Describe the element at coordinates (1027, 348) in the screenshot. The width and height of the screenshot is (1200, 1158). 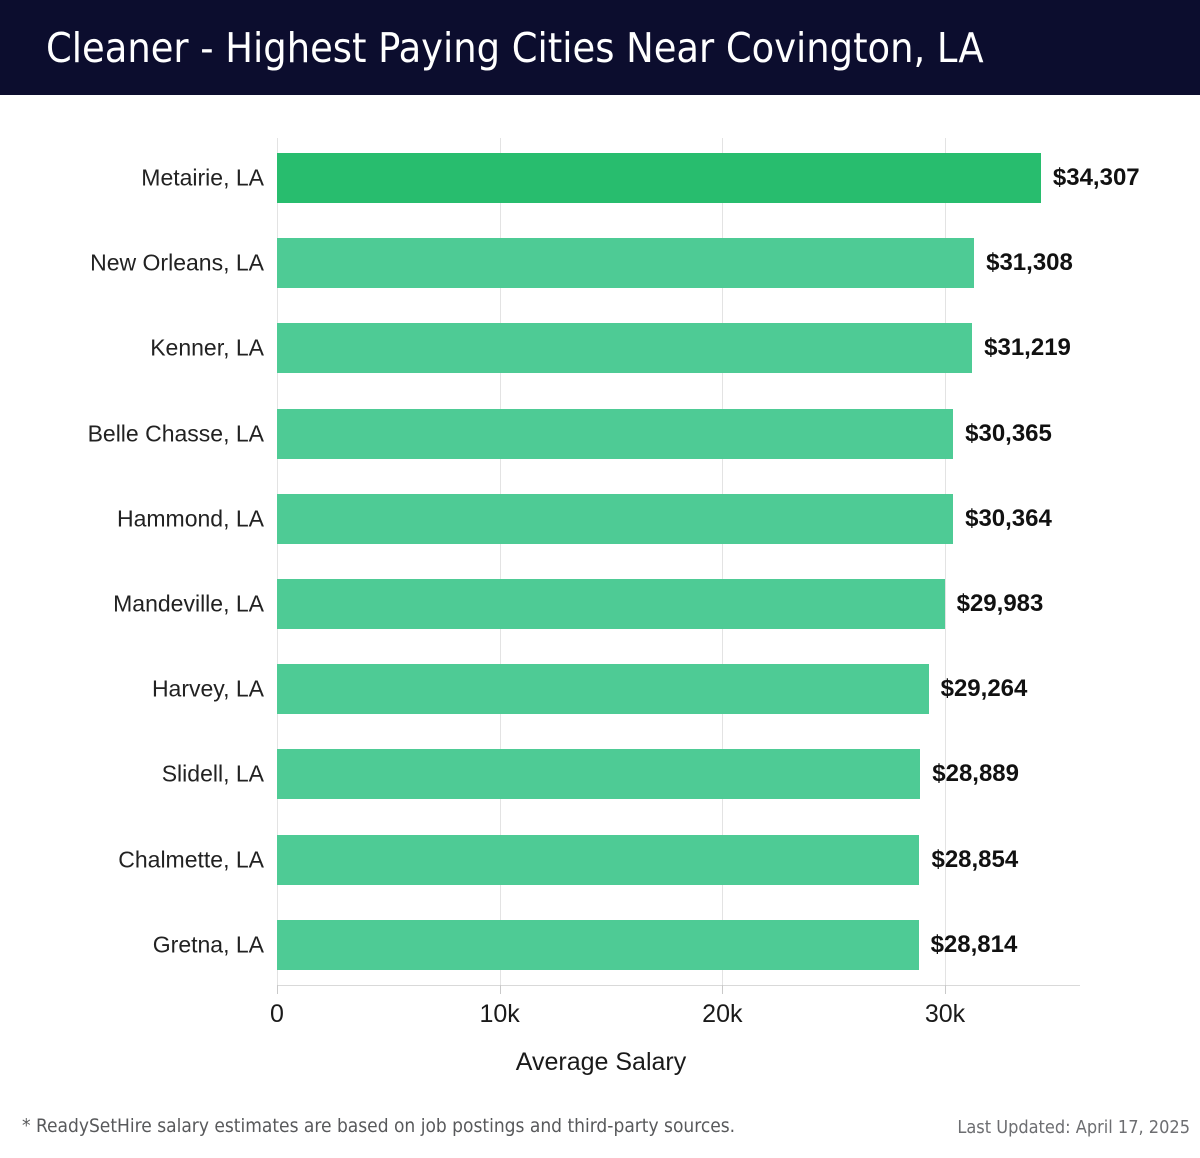
I see `bar-value-label: $31,219` at that location.